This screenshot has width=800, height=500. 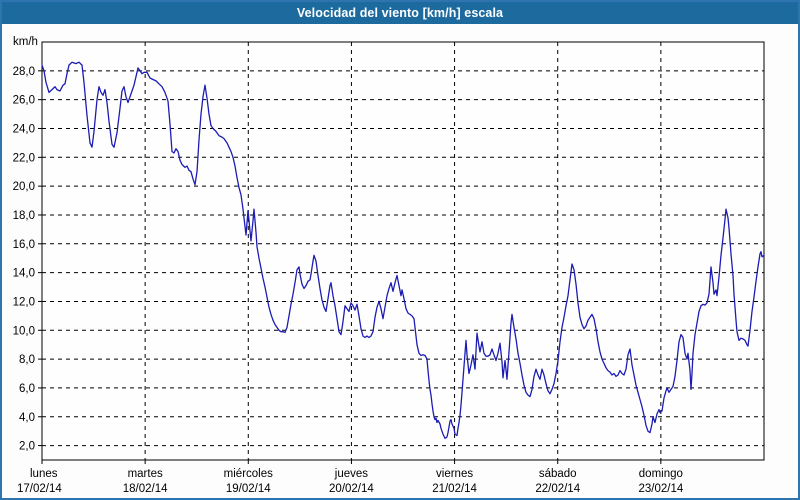 I want to click on y-tick-label: 10,0, so click(x=24, y=331).